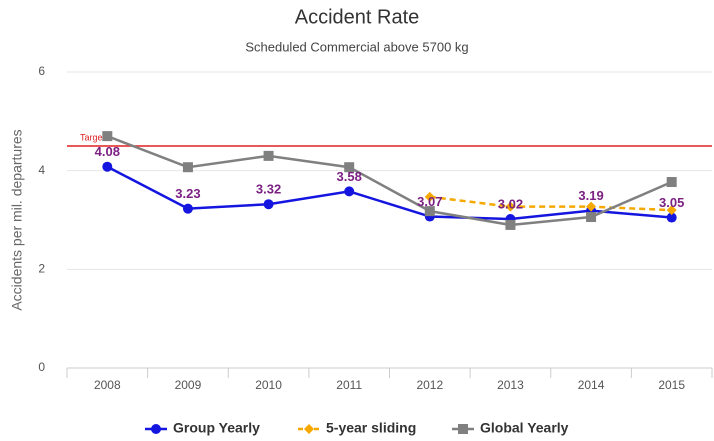  What do you see at coordinates (107, 385) in the screenshot?
I see `x-tick-label: 2008` at bounding box center [107, 385].